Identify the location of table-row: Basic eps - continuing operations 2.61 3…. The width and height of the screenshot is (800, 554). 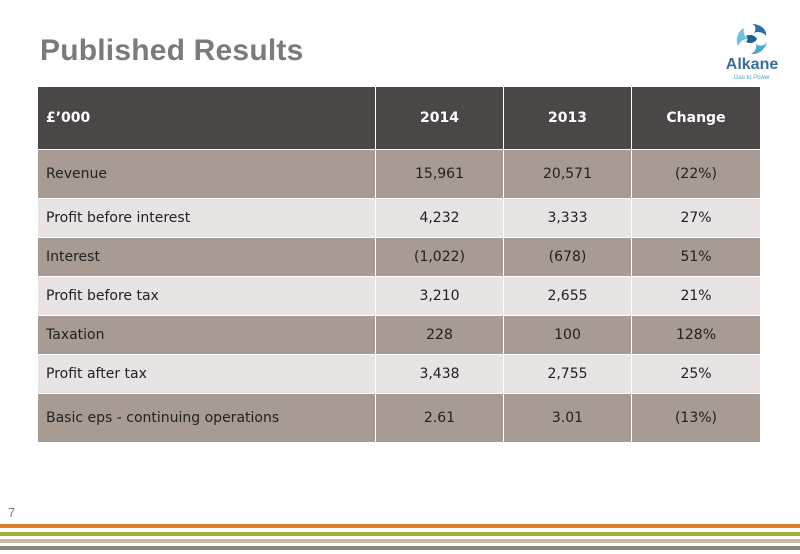
(399, 418).